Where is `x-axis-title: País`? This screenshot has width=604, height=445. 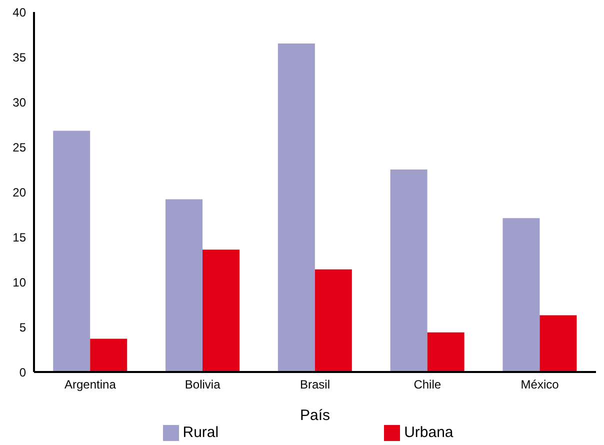
x-axis-title: País is located at coordinates (315, 415).